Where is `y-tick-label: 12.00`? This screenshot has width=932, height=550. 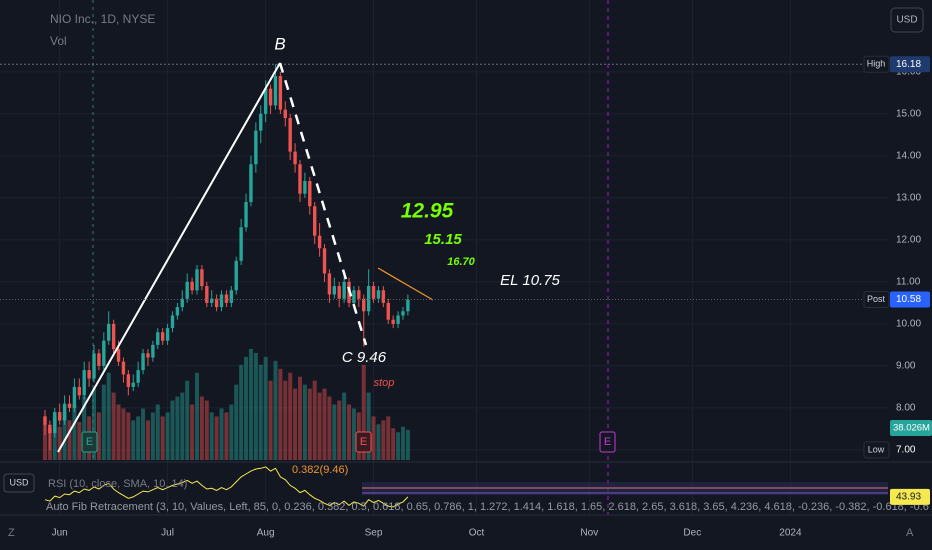
y-tick-label: 12.00 is located at coordinates (908, 240).